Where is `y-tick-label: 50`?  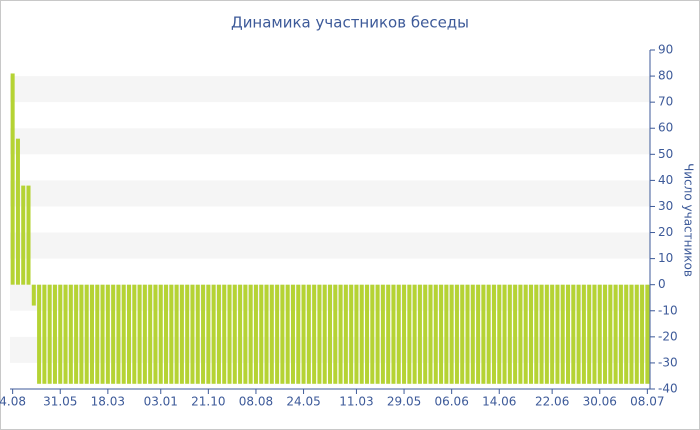
y-tick-label: 50 is located at coordinates (665, 154).